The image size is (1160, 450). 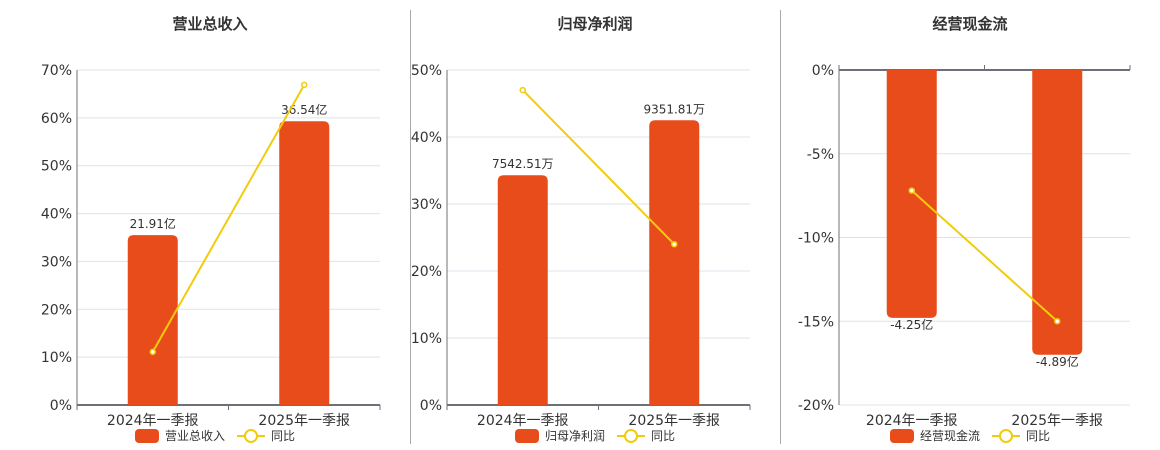 I want to click on chart-title: 营业总收入, so click(x=210, y=24).